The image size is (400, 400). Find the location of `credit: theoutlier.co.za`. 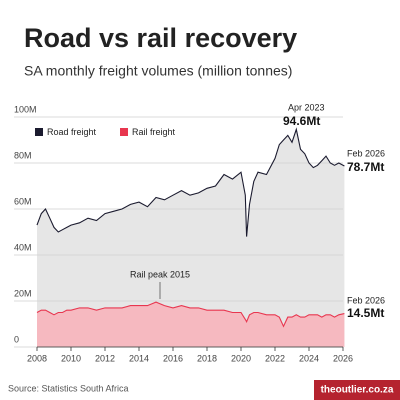

credit: theoutlier.co.za is located at coordinates (357, 390).